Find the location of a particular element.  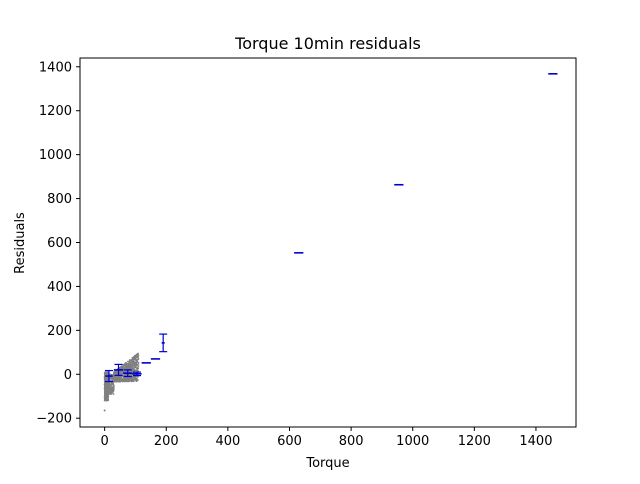

y-tick-label: 1400 is located at coordinates (55, 67).